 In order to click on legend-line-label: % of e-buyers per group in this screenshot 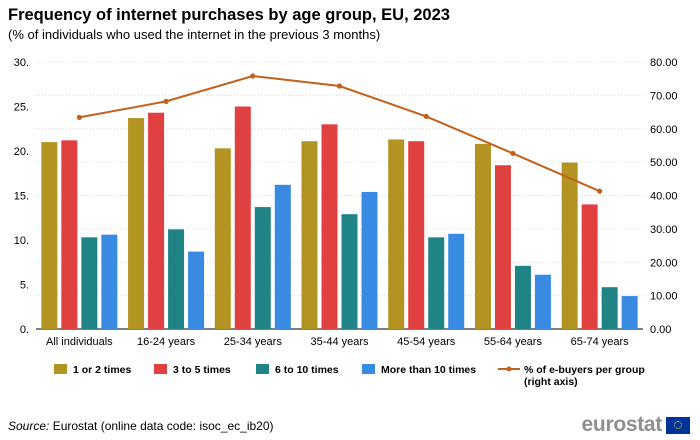, I will do `click(584, 370)`.